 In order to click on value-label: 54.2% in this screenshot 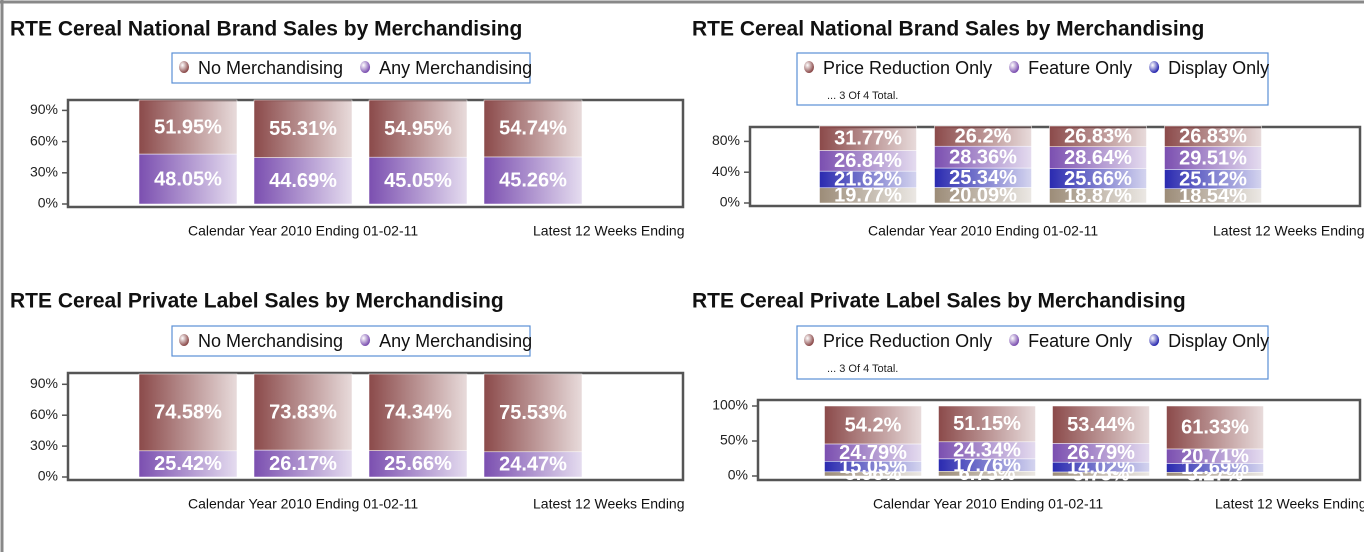, I will do `click(873, 425)`.